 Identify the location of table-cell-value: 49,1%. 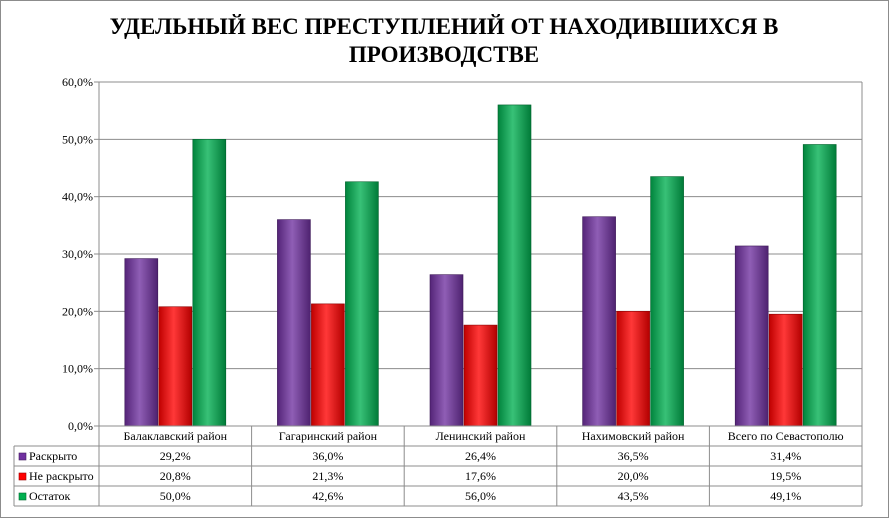
(785, 496).